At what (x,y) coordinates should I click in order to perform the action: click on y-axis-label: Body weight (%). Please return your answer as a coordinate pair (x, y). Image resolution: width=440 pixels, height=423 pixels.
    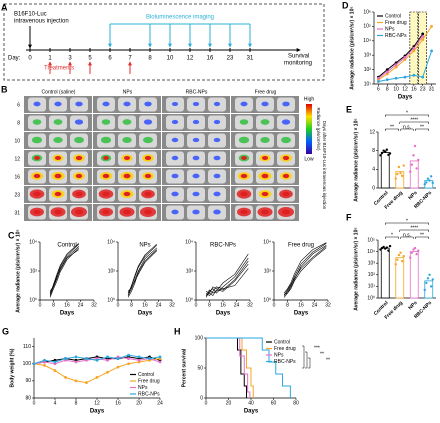
    Looking at the image, I should click on (12, 367).